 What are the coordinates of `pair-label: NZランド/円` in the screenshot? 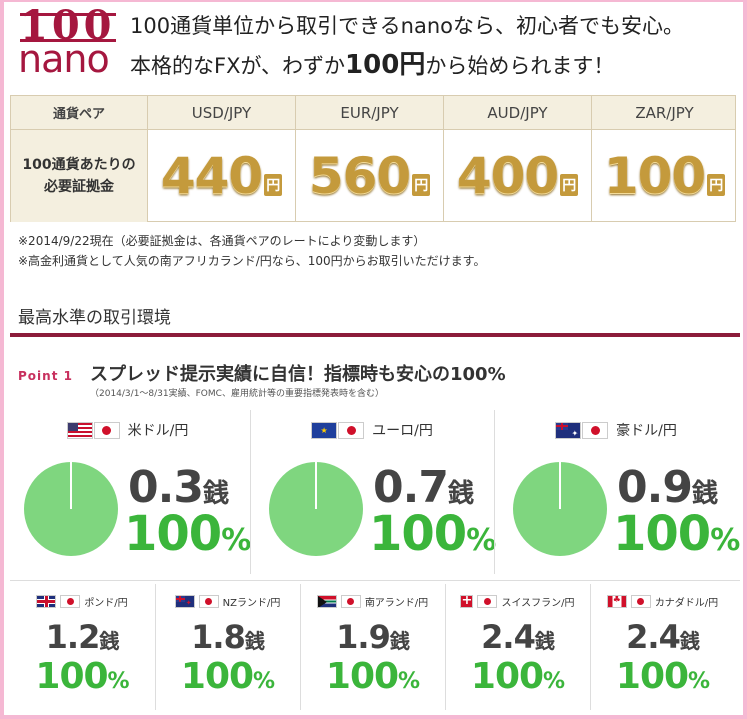 It's located at (227, 601).